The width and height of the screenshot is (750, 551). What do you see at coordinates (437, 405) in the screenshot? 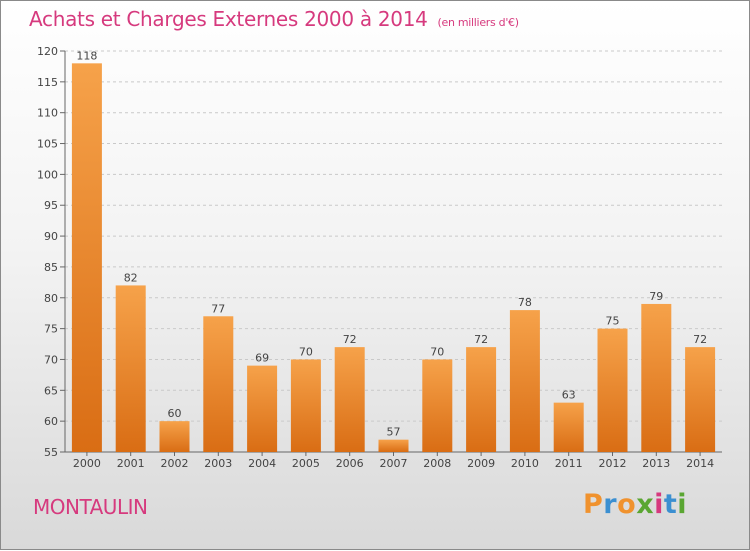
I see `bar-2008` at bounding box center [437, 405].